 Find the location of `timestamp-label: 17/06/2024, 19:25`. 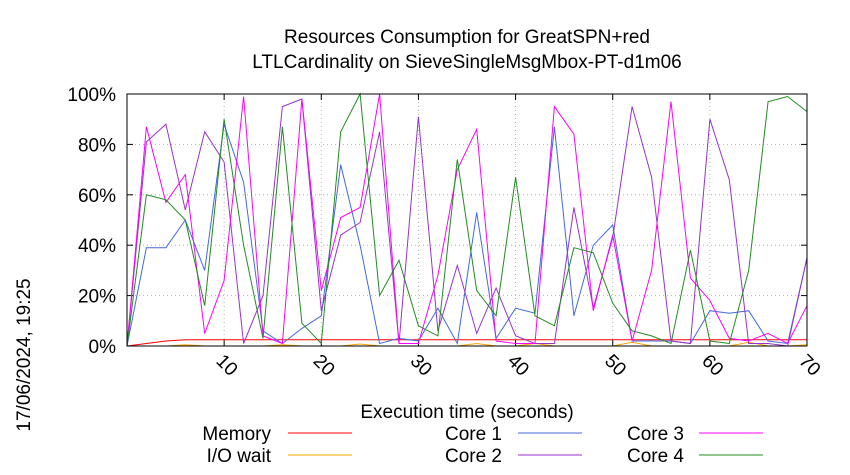

timestamp-label: 17/06/2024, 19:25 is located at coordinates (24, 354).